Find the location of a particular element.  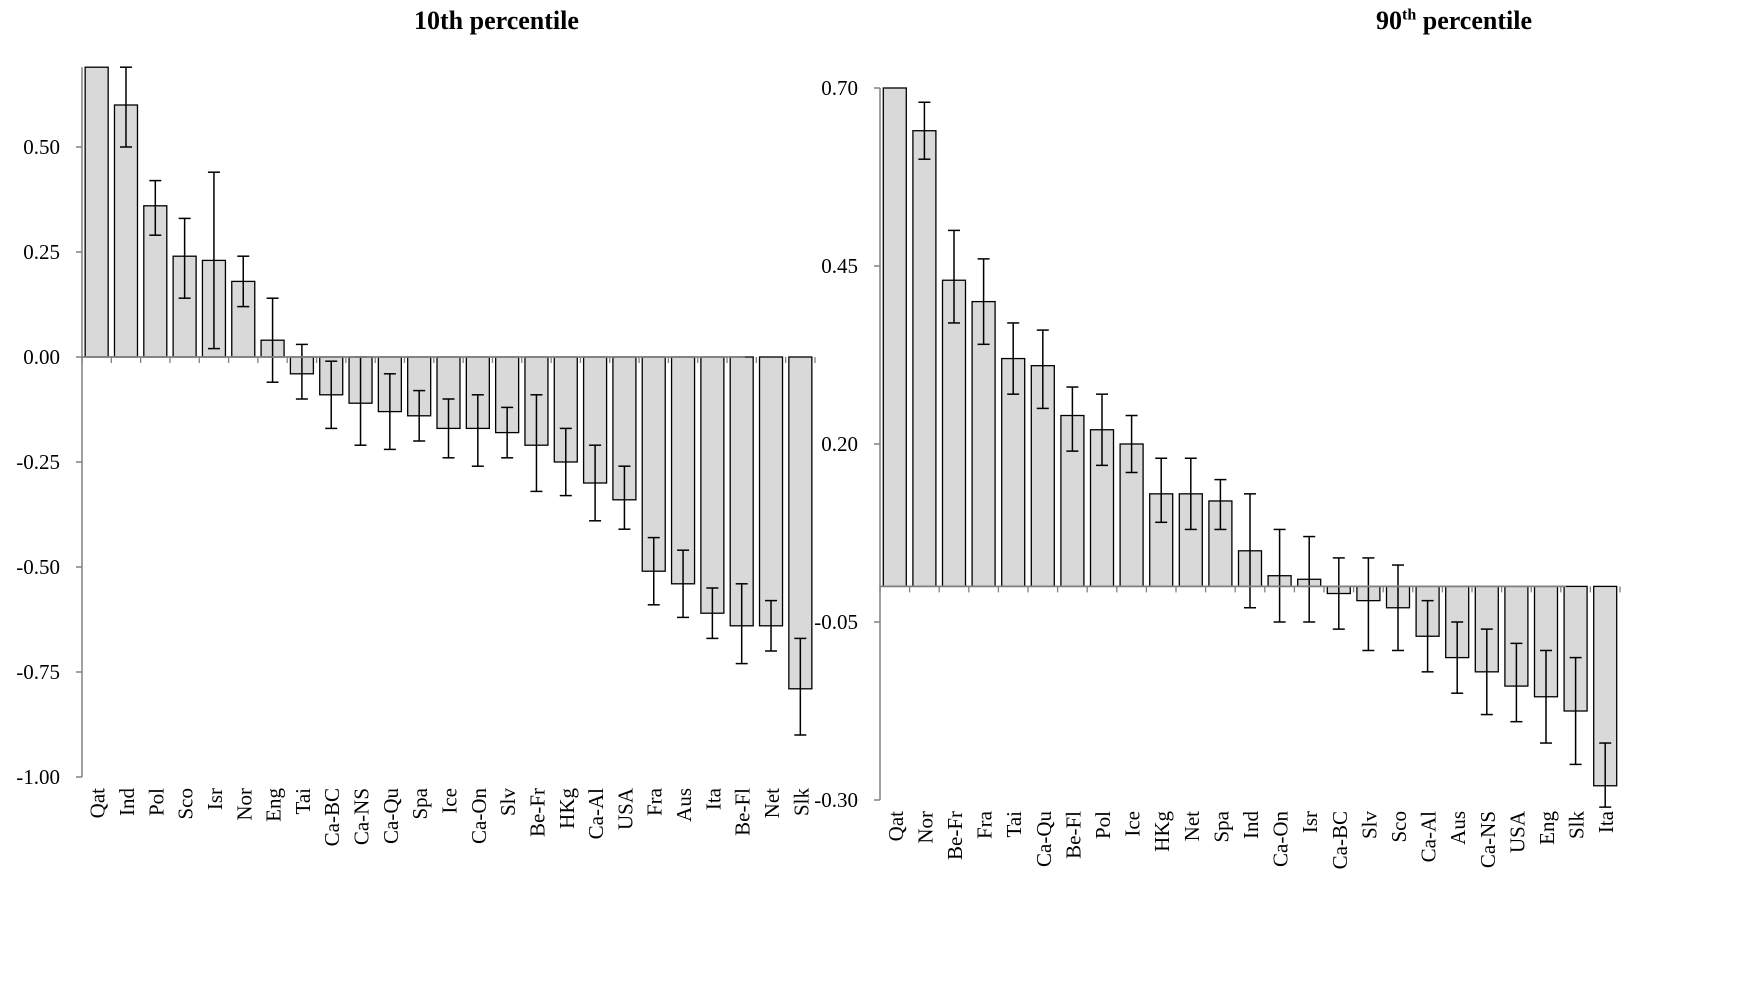

bar-nor is located at coordinates (924, 359).